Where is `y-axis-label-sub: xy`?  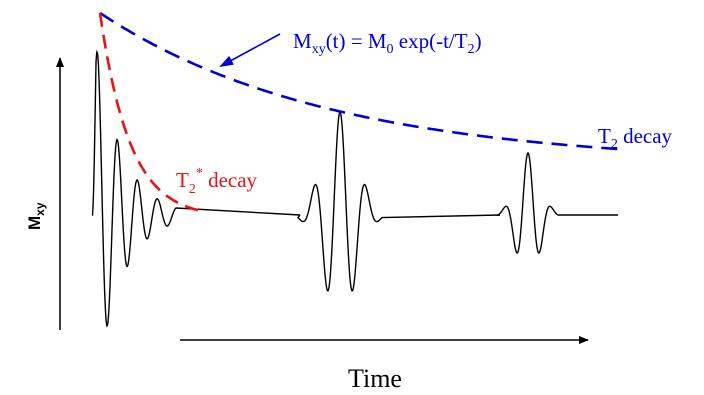
y-axis-label-sub: xy is located at coordinates (40, 209).